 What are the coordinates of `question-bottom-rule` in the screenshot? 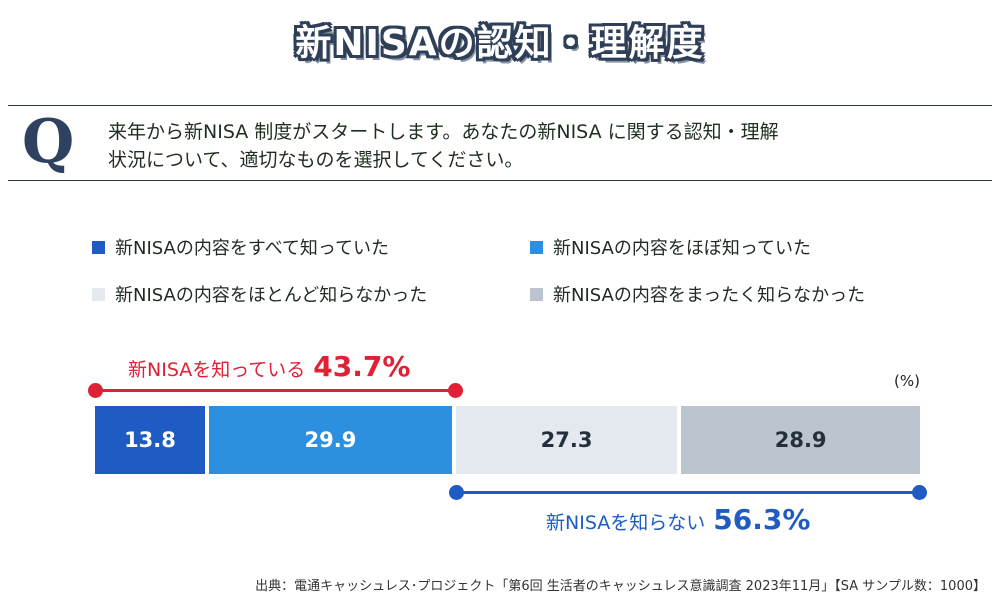 It's located at (500, 180).